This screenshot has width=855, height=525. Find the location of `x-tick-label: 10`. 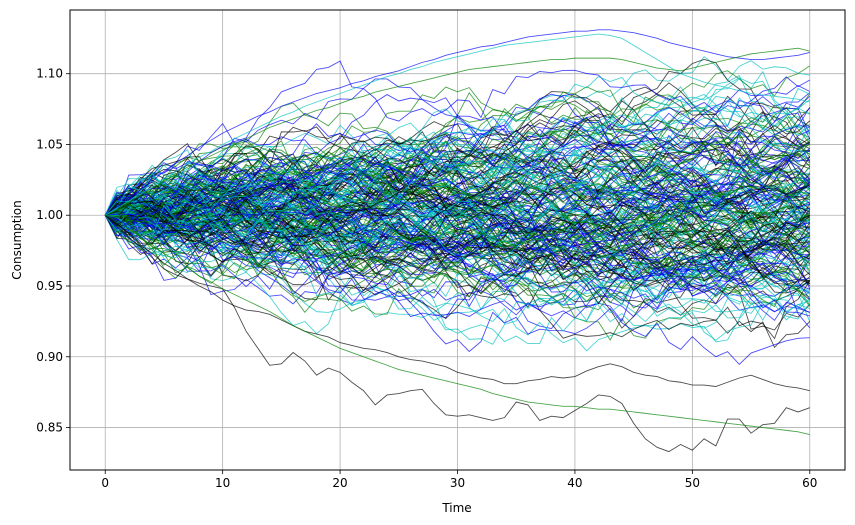

x-tick-label: 10 is located at coordinates (222, 483).